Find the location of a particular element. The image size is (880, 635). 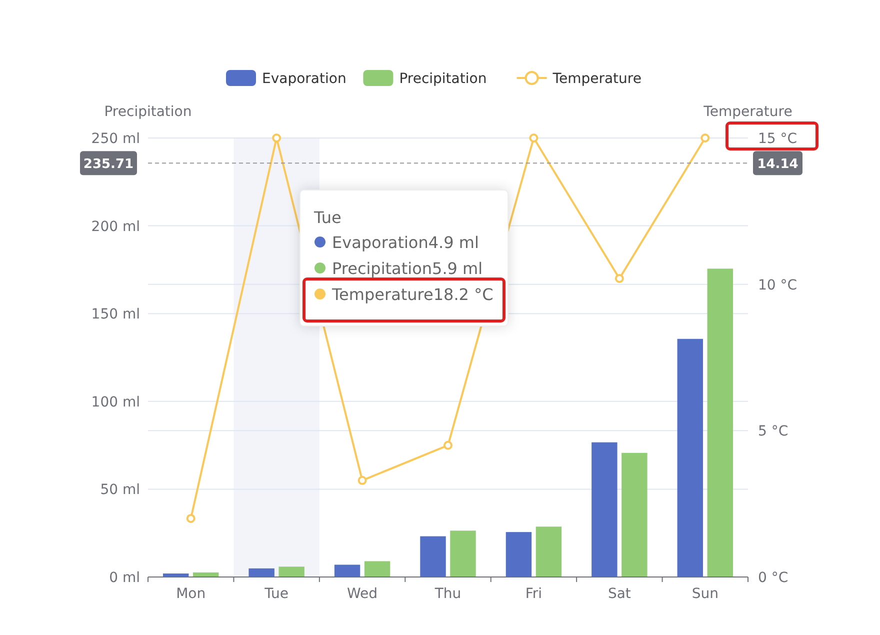

y2-tick-label: 15 °C is located at coordinates (778, 139).